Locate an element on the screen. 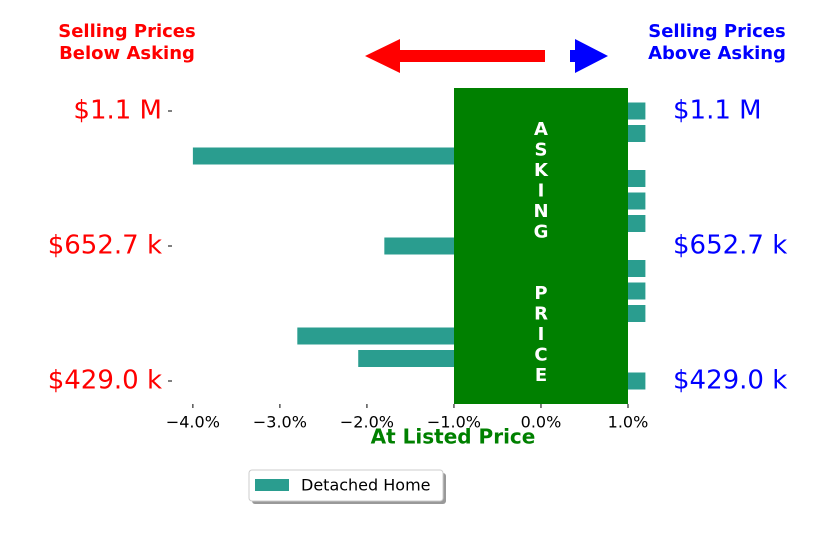 This screenshot has height=541, width=834. y-tick-label-right: $652.7 k is located at coordinates (730, 246).